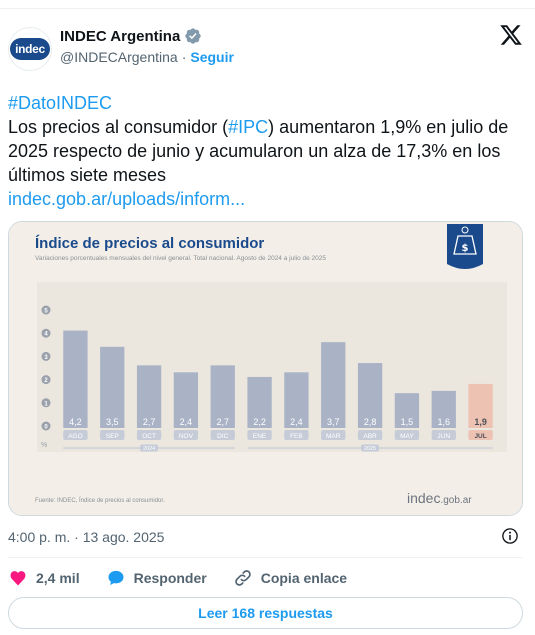 The height and width of the screenshot is (635, 535). I want to click on tweet-text-part1: Los precios al consumidor (, so click(118, 127).